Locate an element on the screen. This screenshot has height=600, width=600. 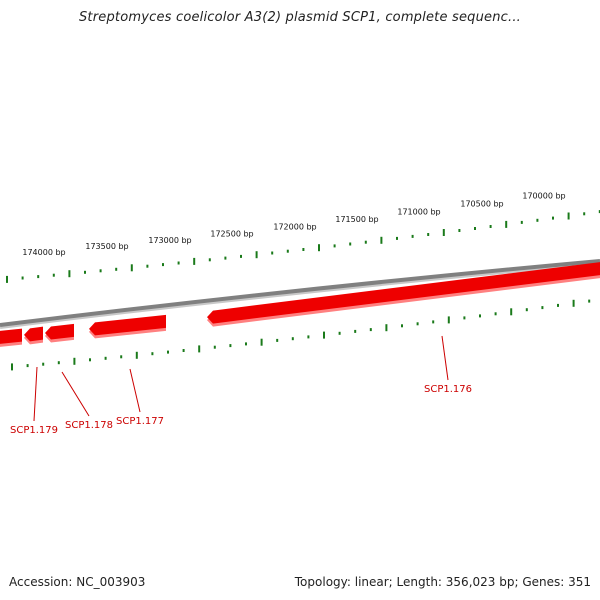
scale-label: 172000 bp is located at coordinates (294, 226).